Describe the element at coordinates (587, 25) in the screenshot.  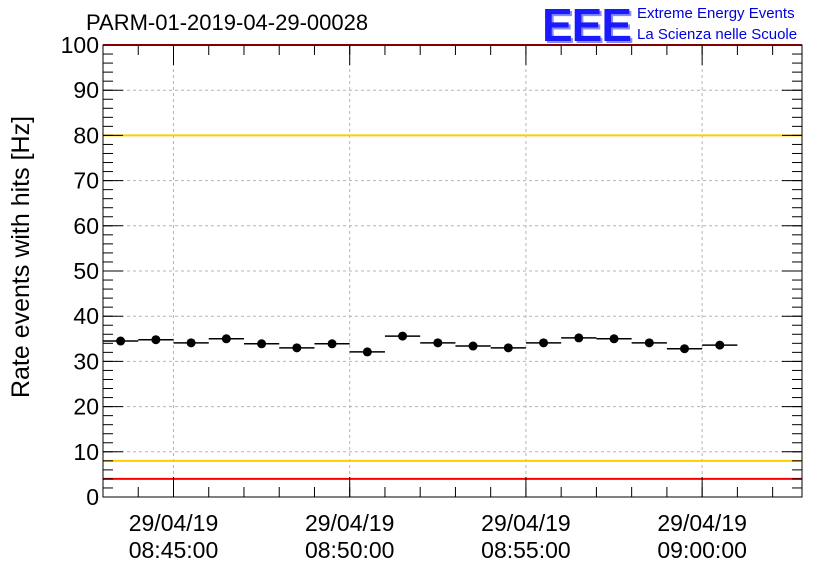
I see `eee-logo-mark: EEE` at that location.